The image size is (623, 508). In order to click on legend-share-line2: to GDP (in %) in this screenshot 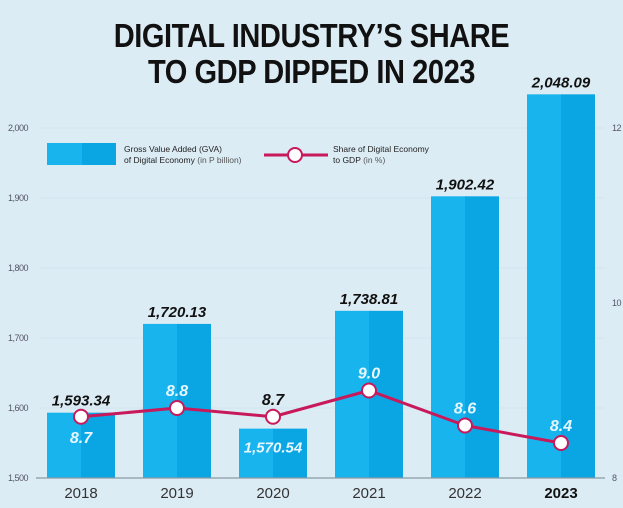, I will do `click(359, 160)`.